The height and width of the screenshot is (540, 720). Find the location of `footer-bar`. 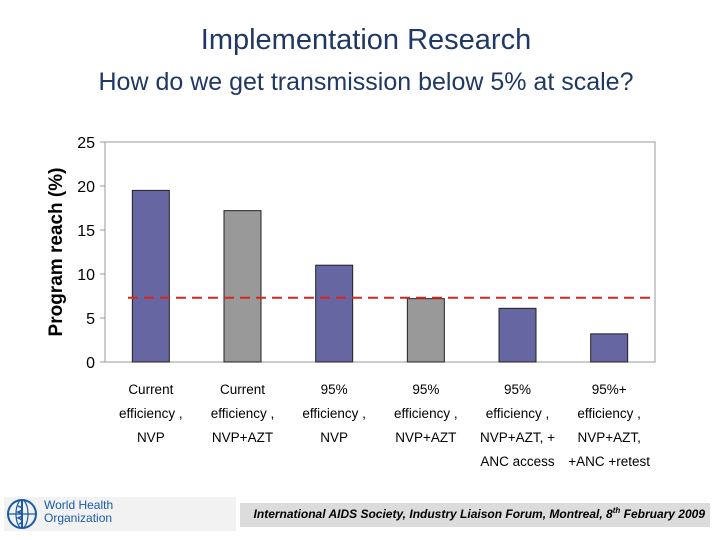

footer-bar is located at coordinates (475, 515).